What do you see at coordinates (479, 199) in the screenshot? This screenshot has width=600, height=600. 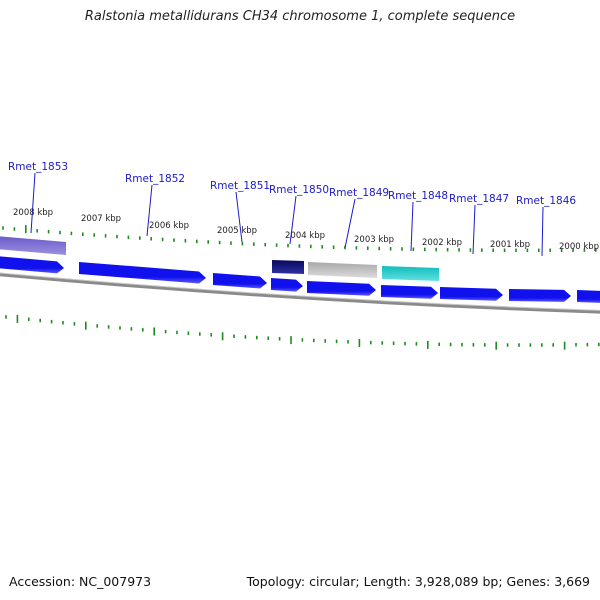 I see `gene-label-rmet-1847: Rmet_1847` at bounding box center [479, 199].